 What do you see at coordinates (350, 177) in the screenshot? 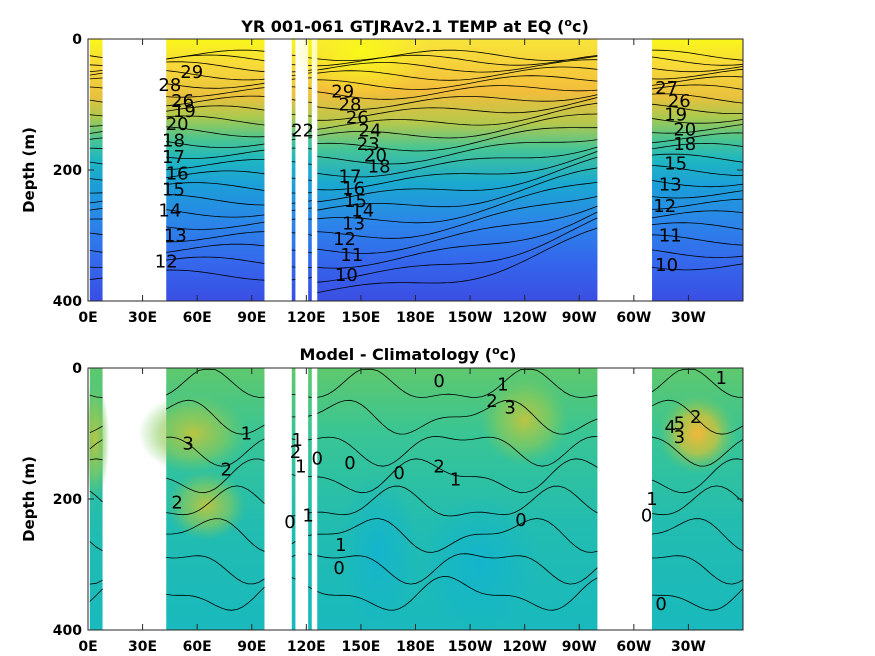
I see `contour-label: 17` at bounding box center [350, 177].